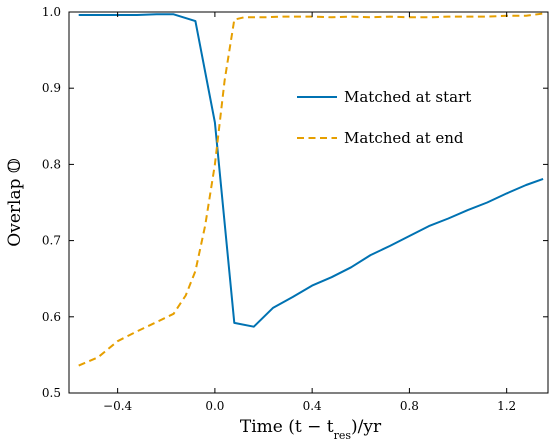 The width and height of the screenshot is (551, 442). What do you see at coordinates (51, 88) in the screenshot?
I see `y-tick-label: 0.9` at bounding box center [51, 88].